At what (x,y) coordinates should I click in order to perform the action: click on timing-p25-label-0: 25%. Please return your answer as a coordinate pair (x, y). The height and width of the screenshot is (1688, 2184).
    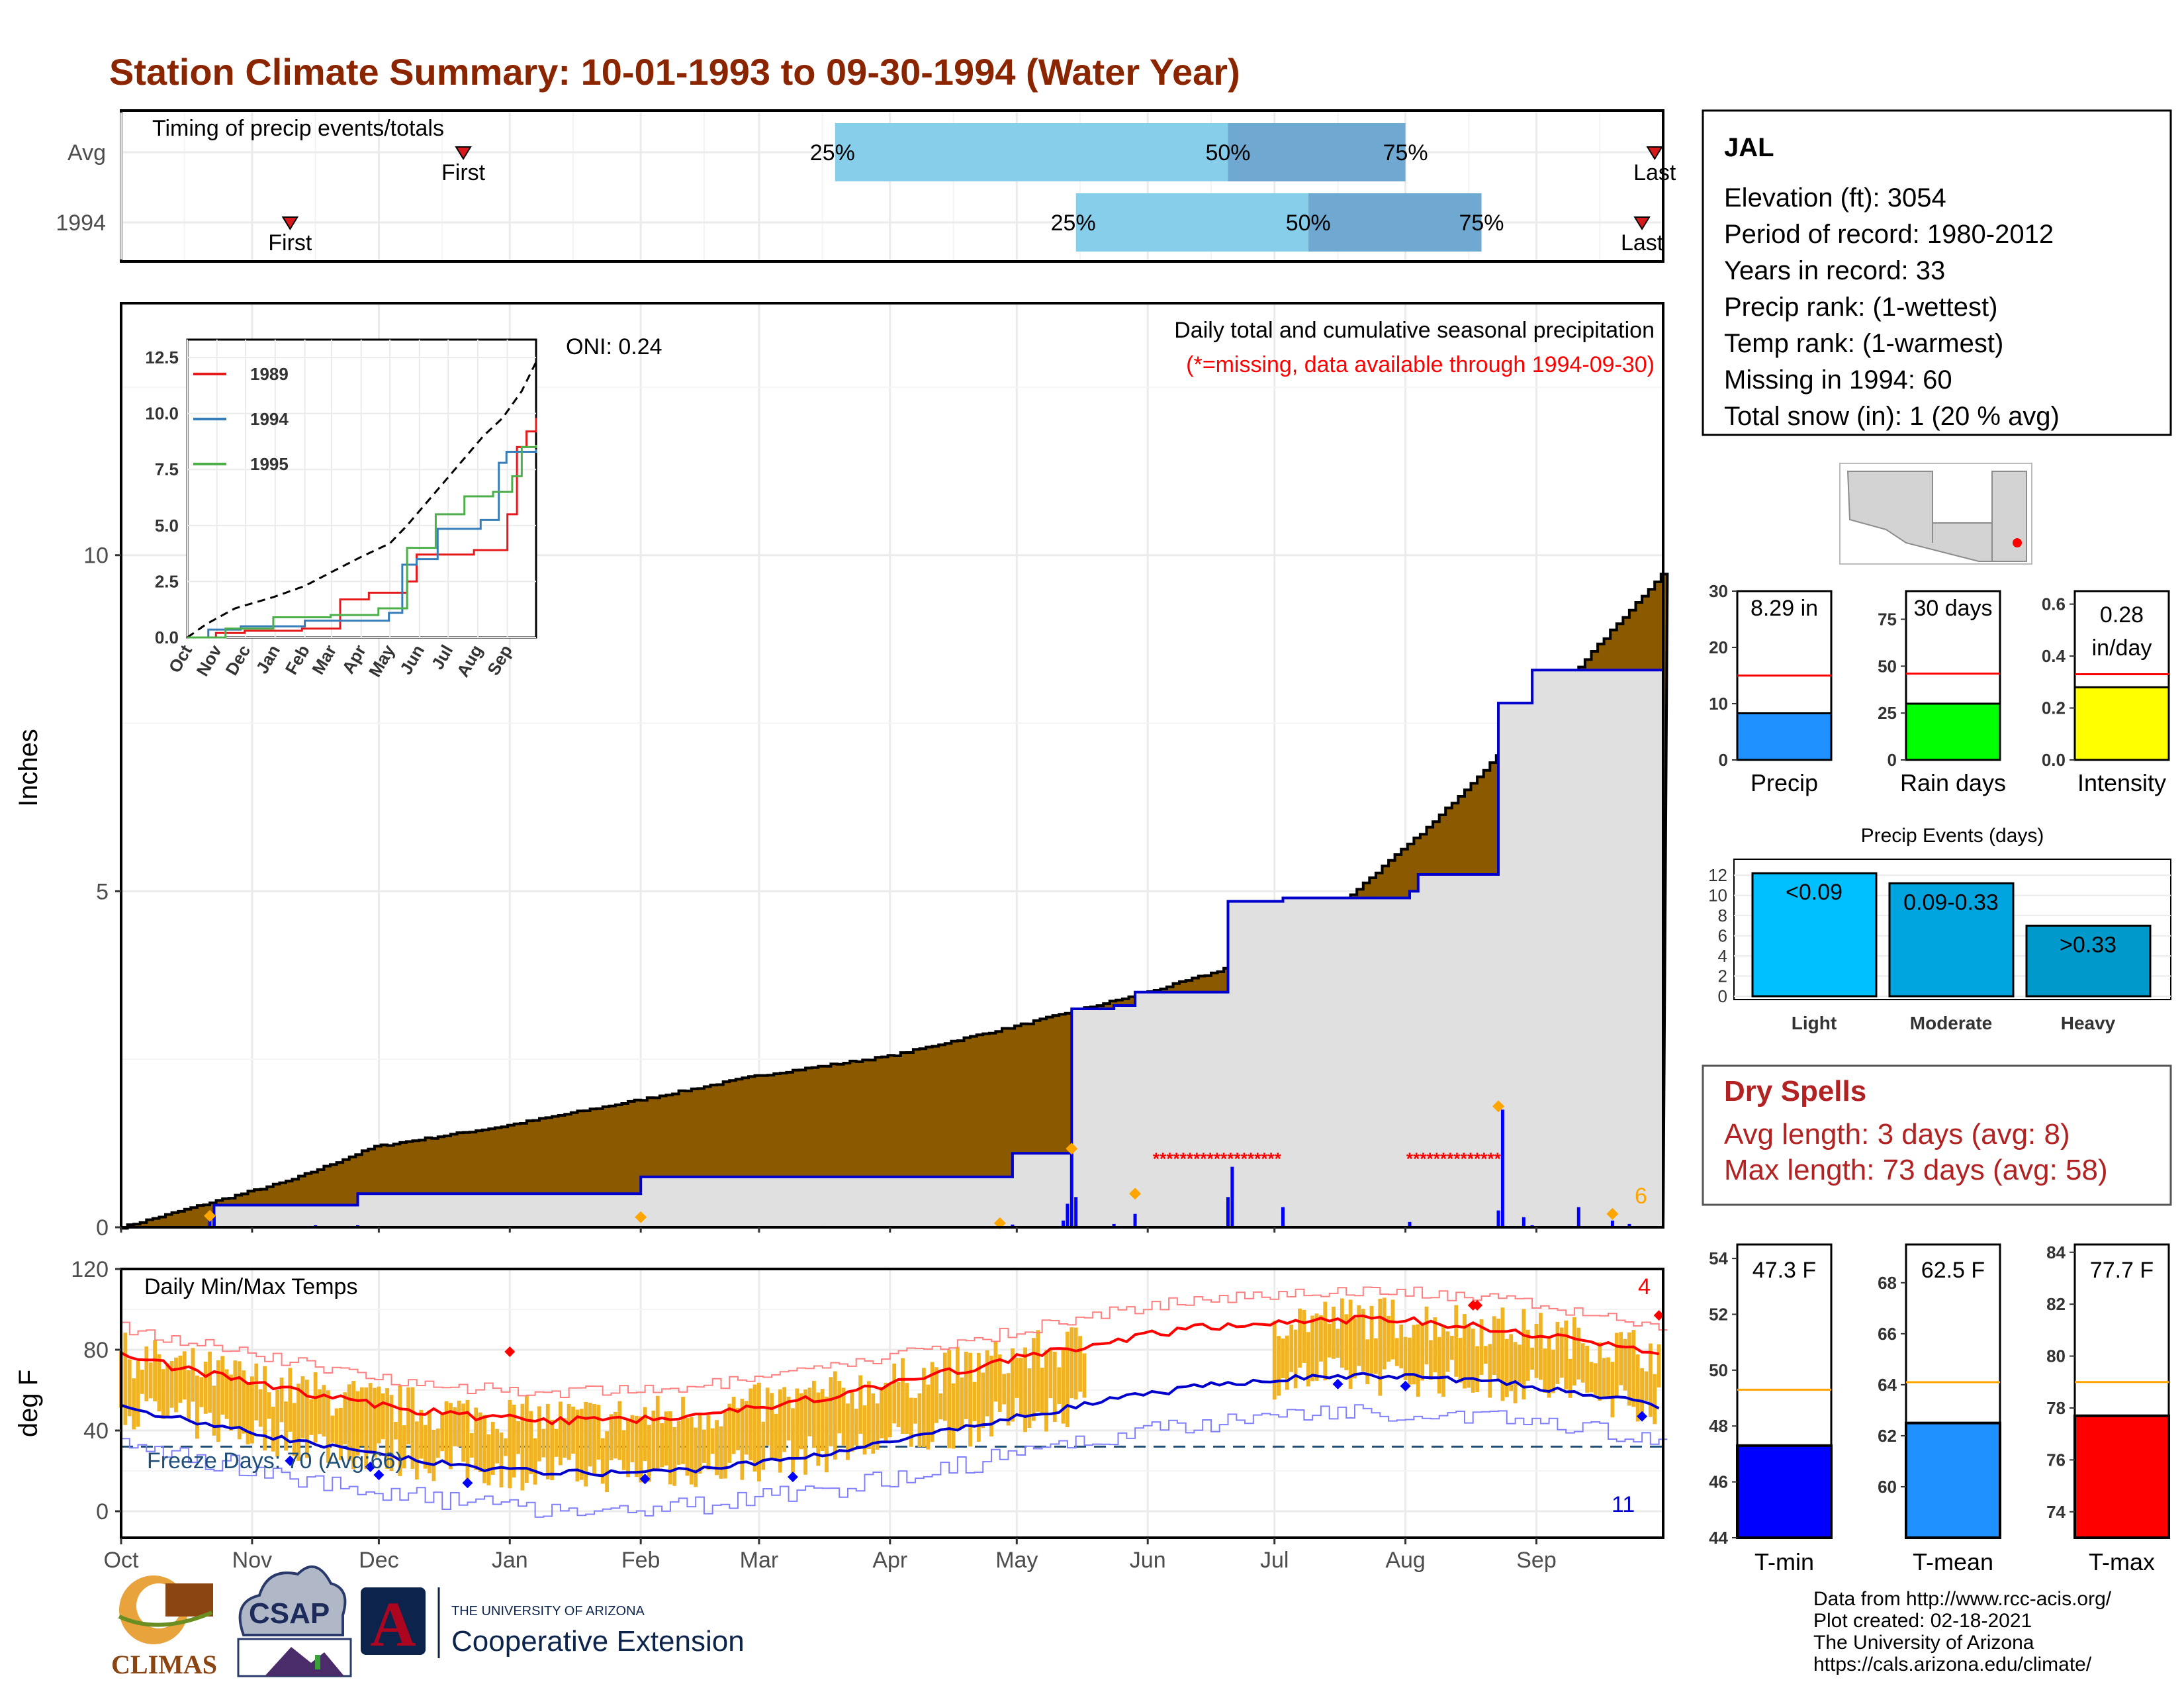
    Looking at the image, I should click on (832, 152).